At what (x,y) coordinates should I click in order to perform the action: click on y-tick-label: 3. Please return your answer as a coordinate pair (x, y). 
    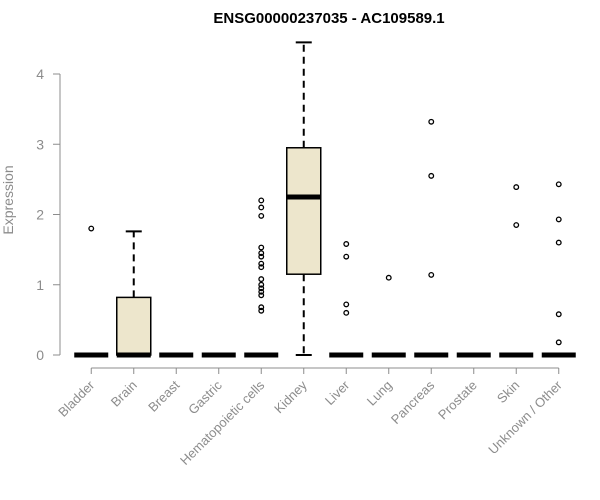
    Looking at the image, I should click on (40, 144).